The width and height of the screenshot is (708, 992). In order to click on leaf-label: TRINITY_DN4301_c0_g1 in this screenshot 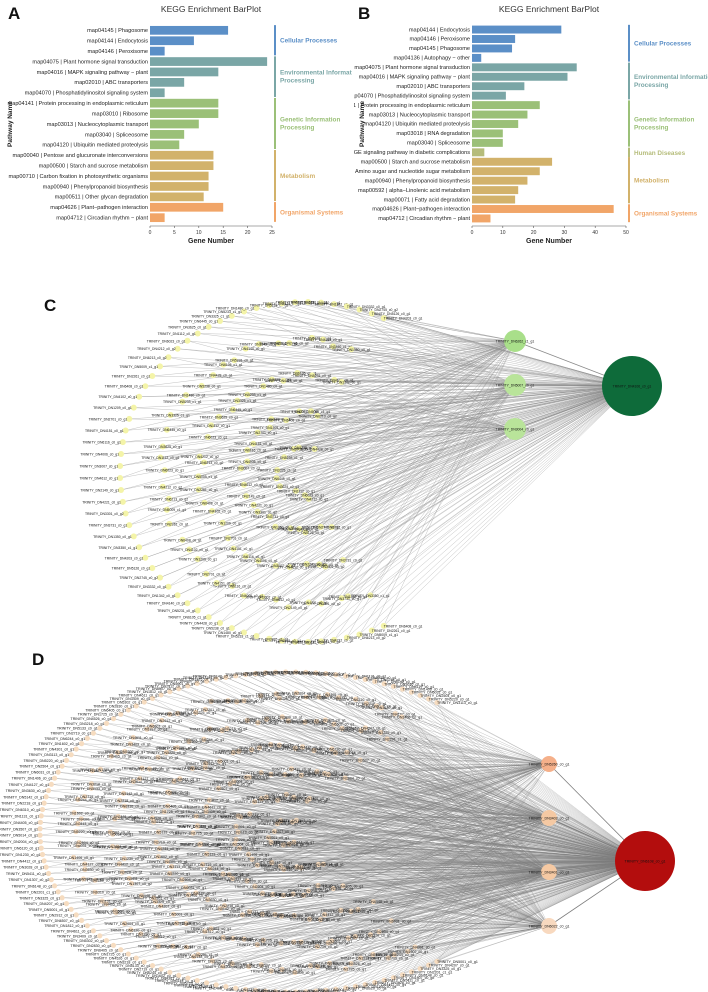, I will do `click(167, 862)`.